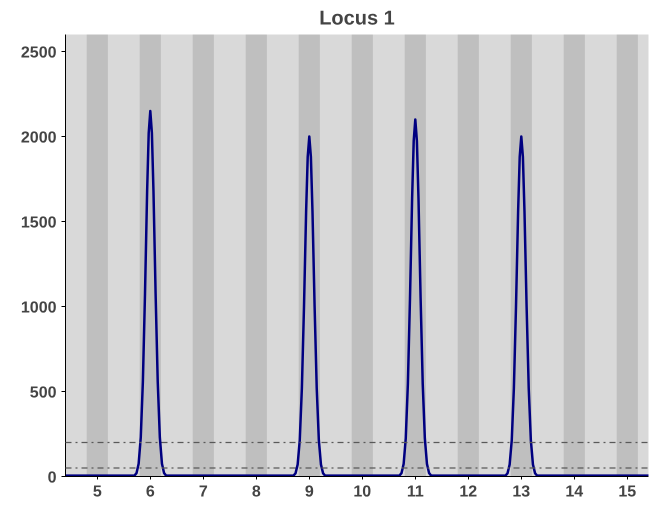 The height and width of the screenshot is (506, 650). Describe the element at coordinates (38, 138) in the screenshot. I see `y-tick-label: 2000` at that location.